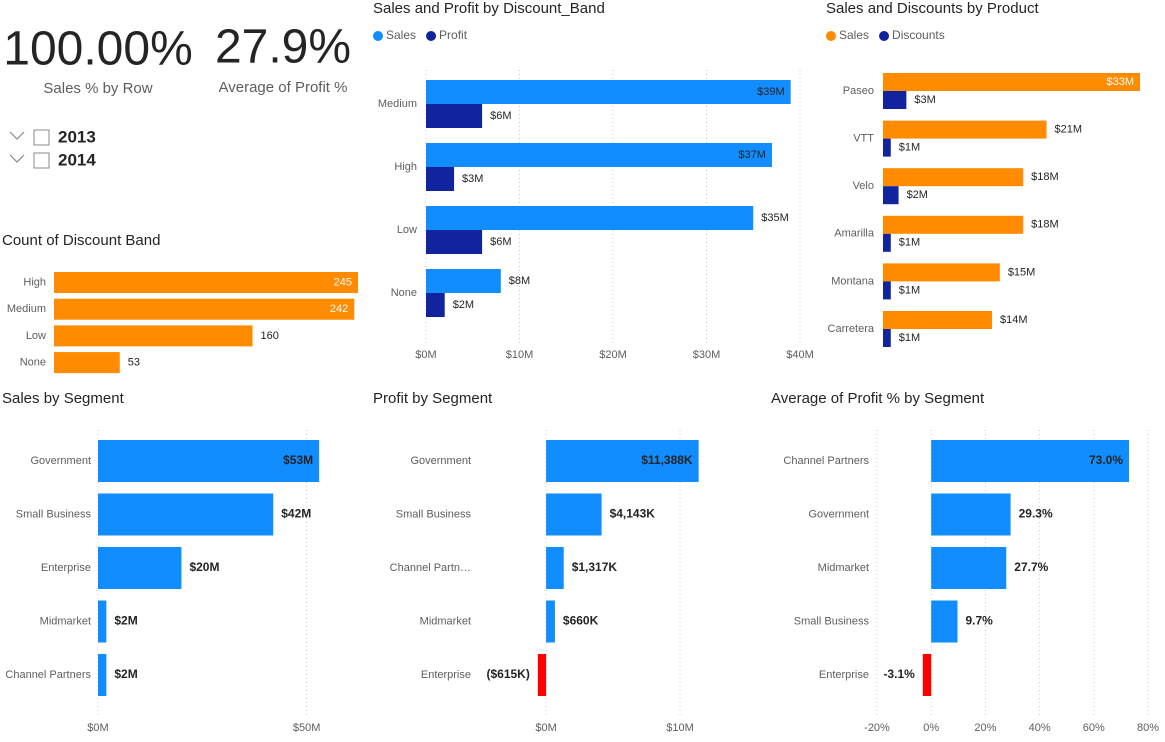  What do you see at coordinates (680, 728) in the screenshot?
I see `x-tick-label: $10M` at bounding box center [680, 728].